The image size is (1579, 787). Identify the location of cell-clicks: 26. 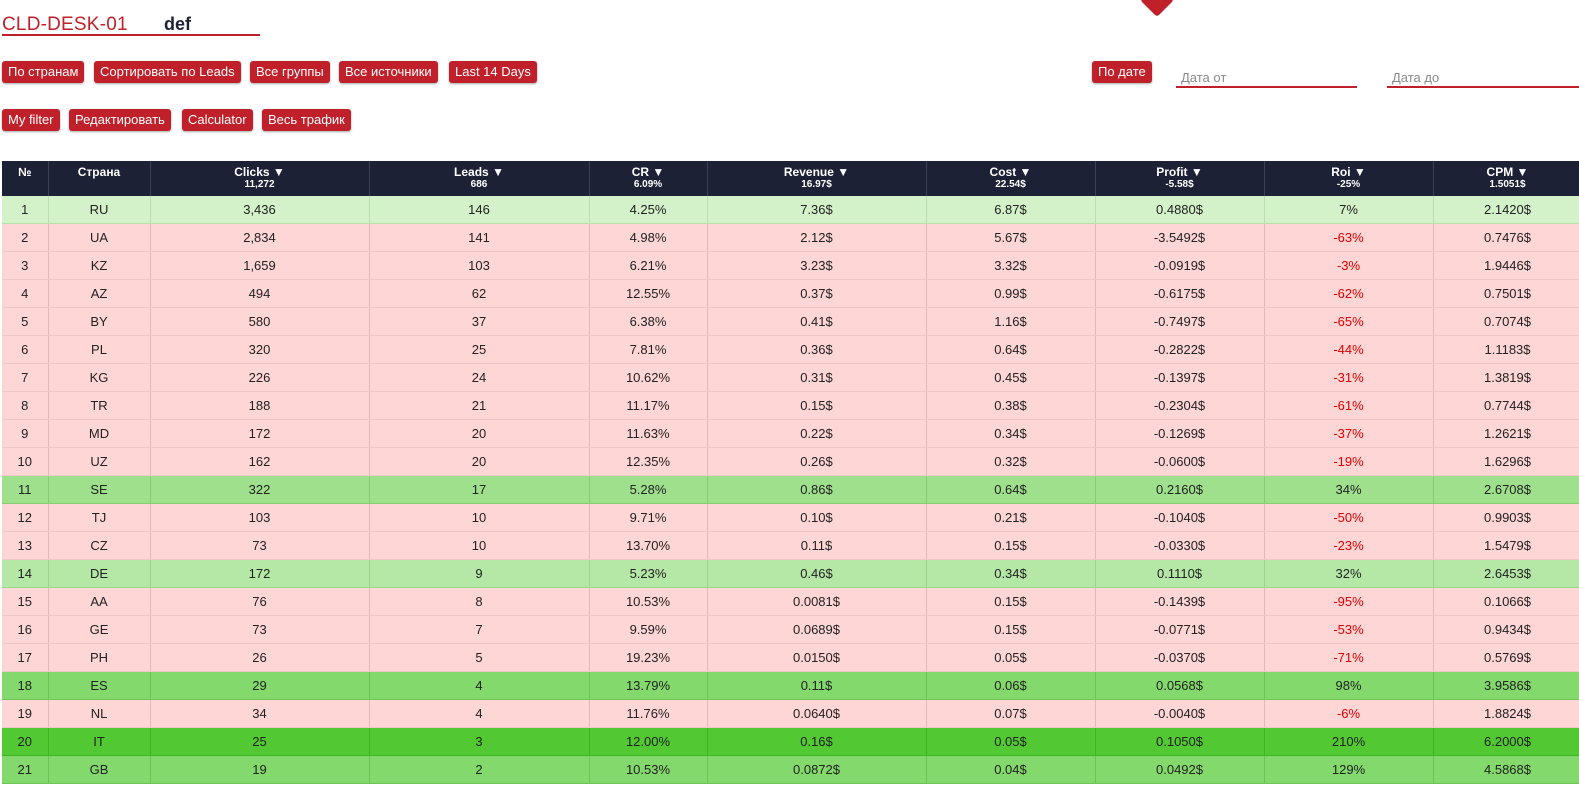
(260, 657).